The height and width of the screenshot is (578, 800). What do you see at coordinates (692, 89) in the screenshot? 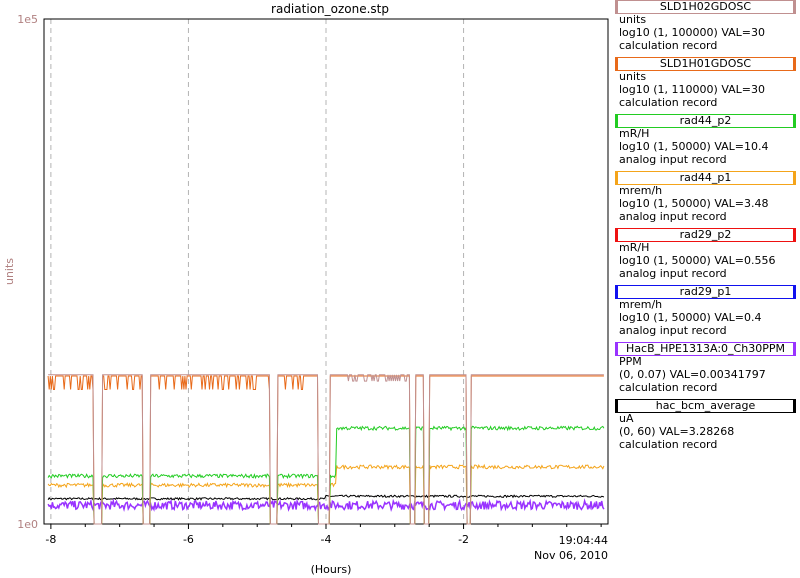
I see `legend-range: log10 (1, 110000) VAL=30` at bounding box center [692, 89].